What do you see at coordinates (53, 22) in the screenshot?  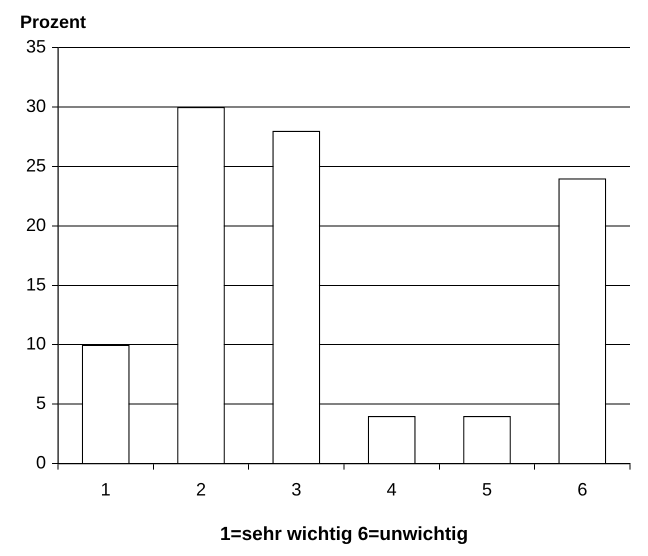 I see `chart-title: Prozent` at bounding box center [53, 22].